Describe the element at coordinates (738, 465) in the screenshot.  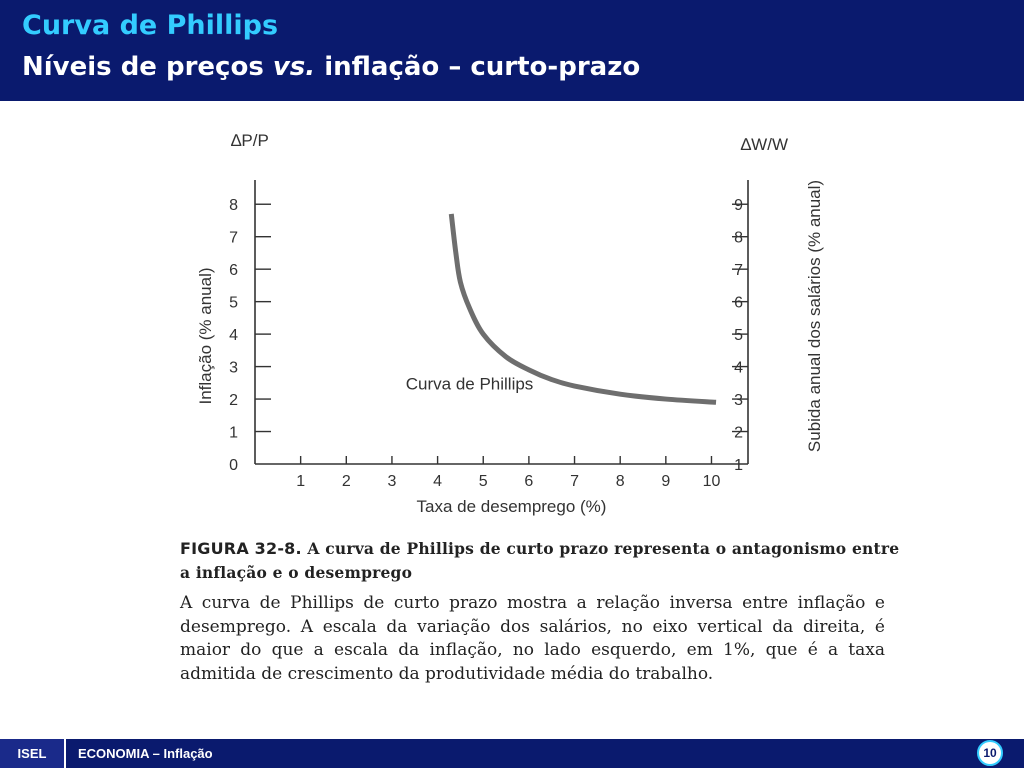
I see `right-tick-label: 1` at that location.